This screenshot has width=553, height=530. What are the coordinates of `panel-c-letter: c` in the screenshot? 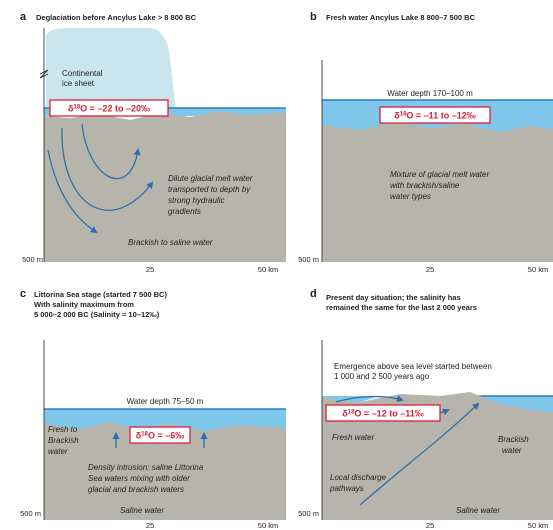 It's located at (23, 294).